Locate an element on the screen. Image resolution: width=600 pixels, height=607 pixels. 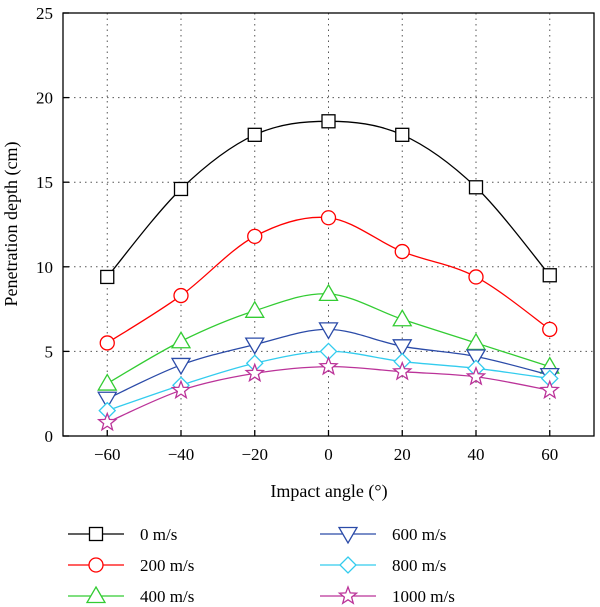
y-tick-label: 5 is located at coordinates (49, 351).